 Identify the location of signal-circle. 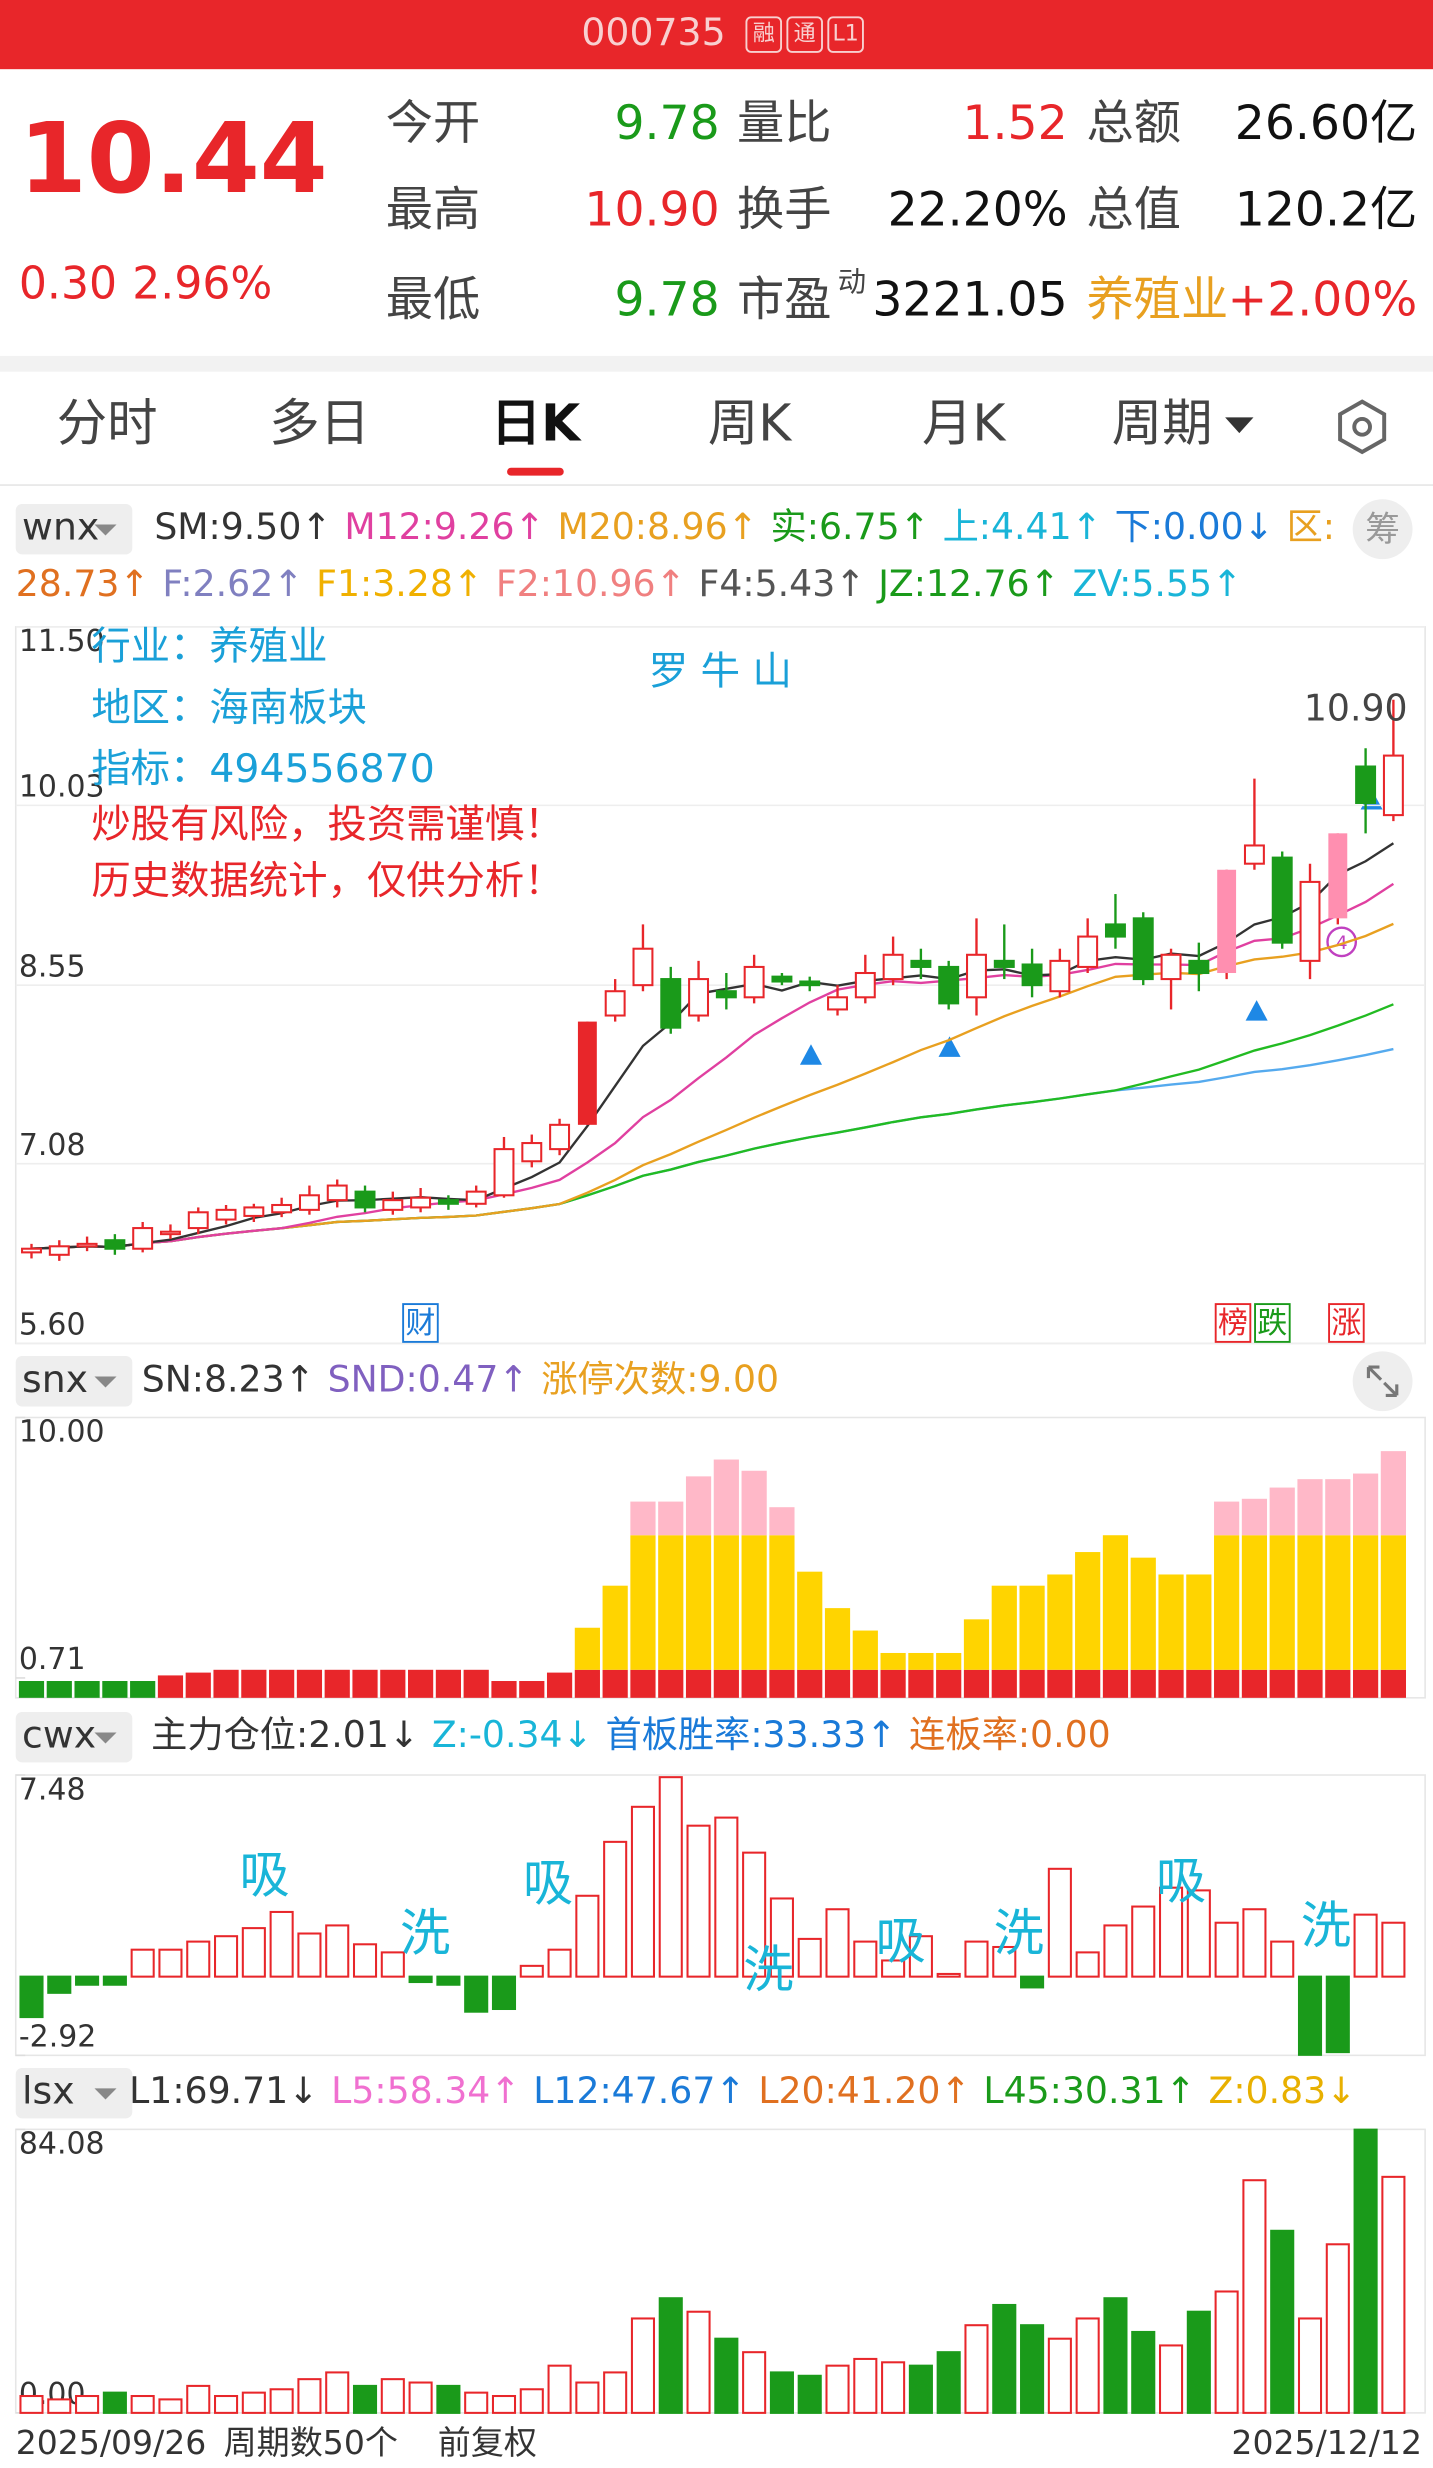
(1342, 942).